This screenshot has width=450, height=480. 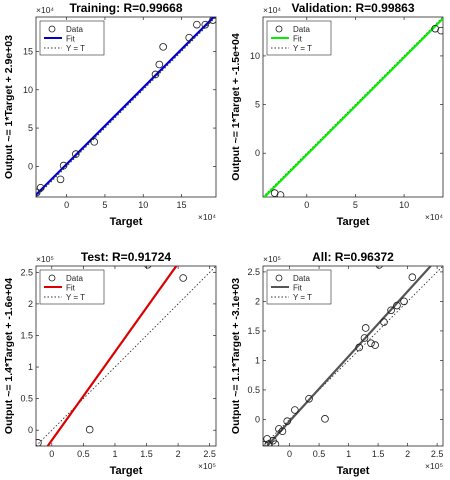 I want to click on y-axis-label: Output ~= 1*Target + 2.9e+03, so click(x=9, y=107).